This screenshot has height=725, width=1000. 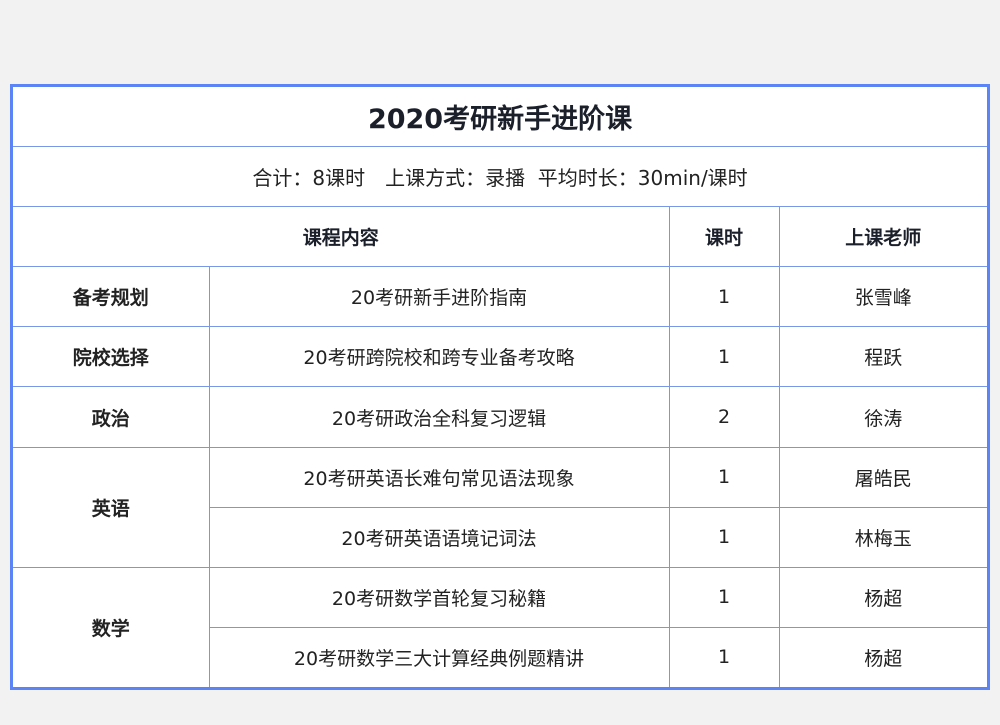 I want to click on header-hours: 课时, so click(x=724, y=237).